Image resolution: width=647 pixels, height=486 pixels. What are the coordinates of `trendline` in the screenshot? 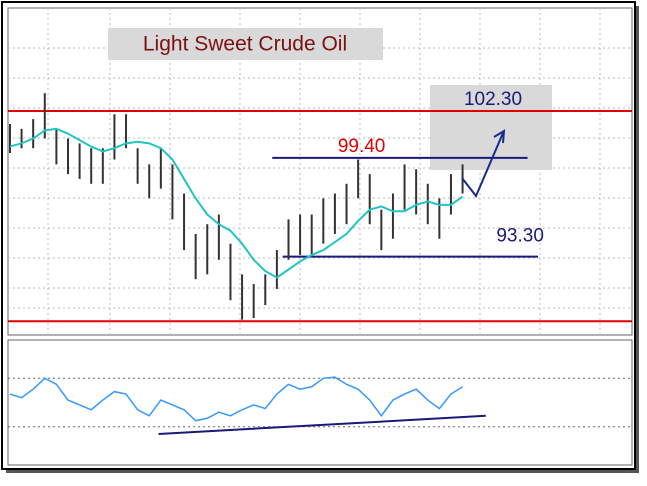 It's located at (322, 424).